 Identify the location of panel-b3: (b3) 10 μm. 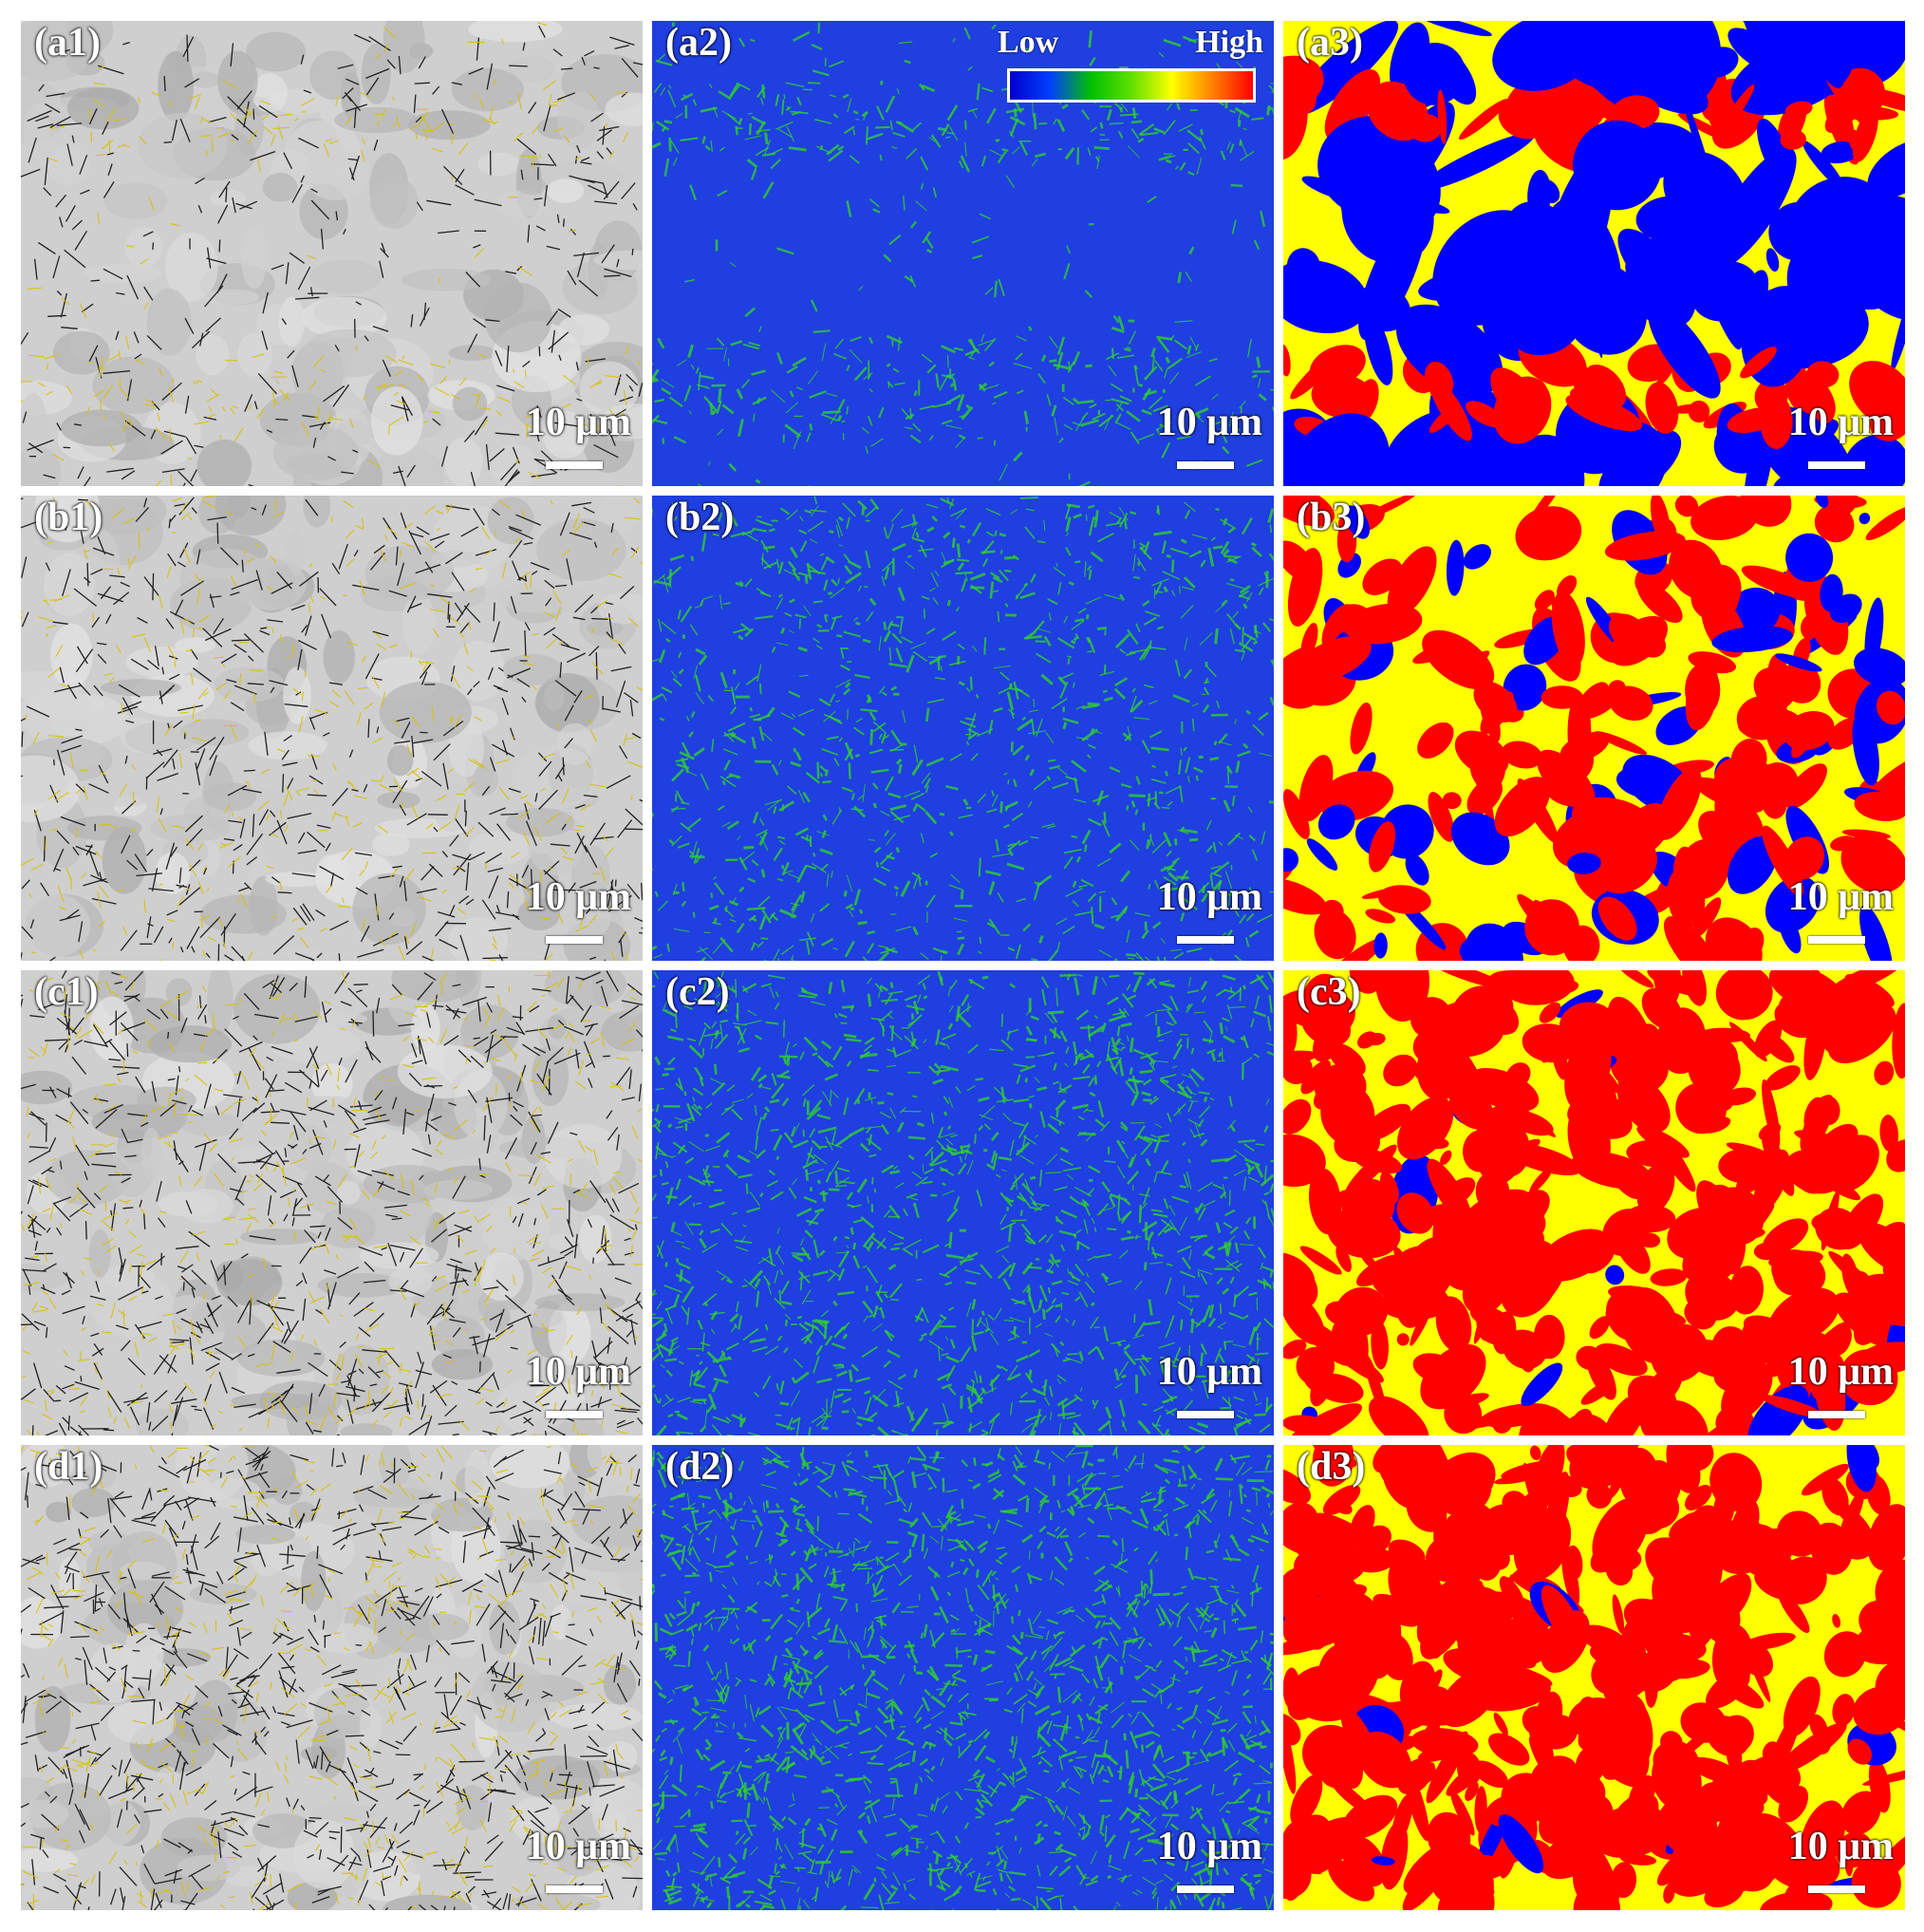
(1594, 729).